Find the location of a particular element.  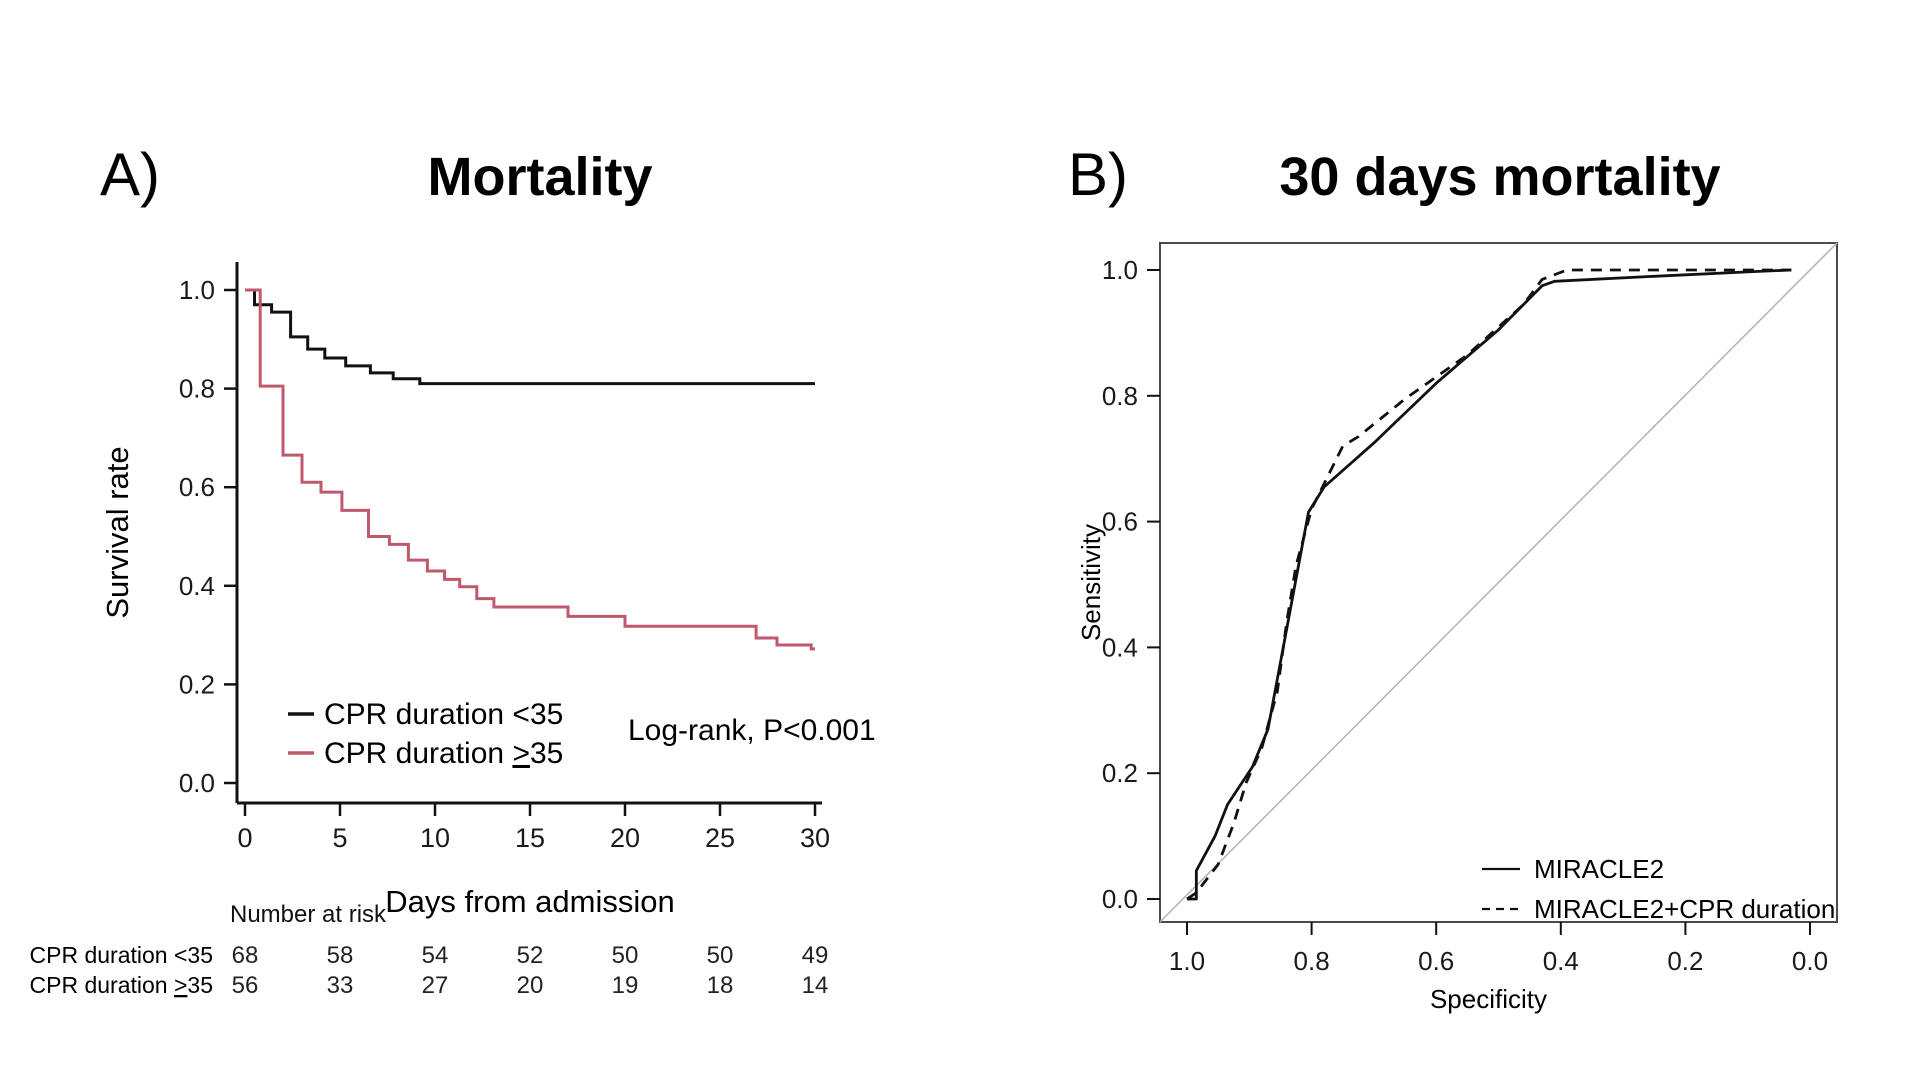

a-y-axis-title: Survival rate is located at coordinates (117, 532).